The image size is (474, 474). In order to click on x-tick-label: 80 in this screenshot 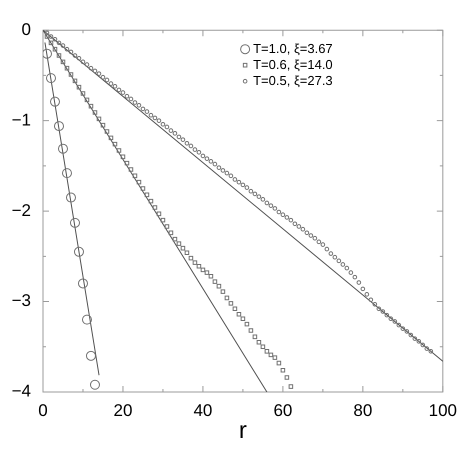, I will do `click(362, 410)`.